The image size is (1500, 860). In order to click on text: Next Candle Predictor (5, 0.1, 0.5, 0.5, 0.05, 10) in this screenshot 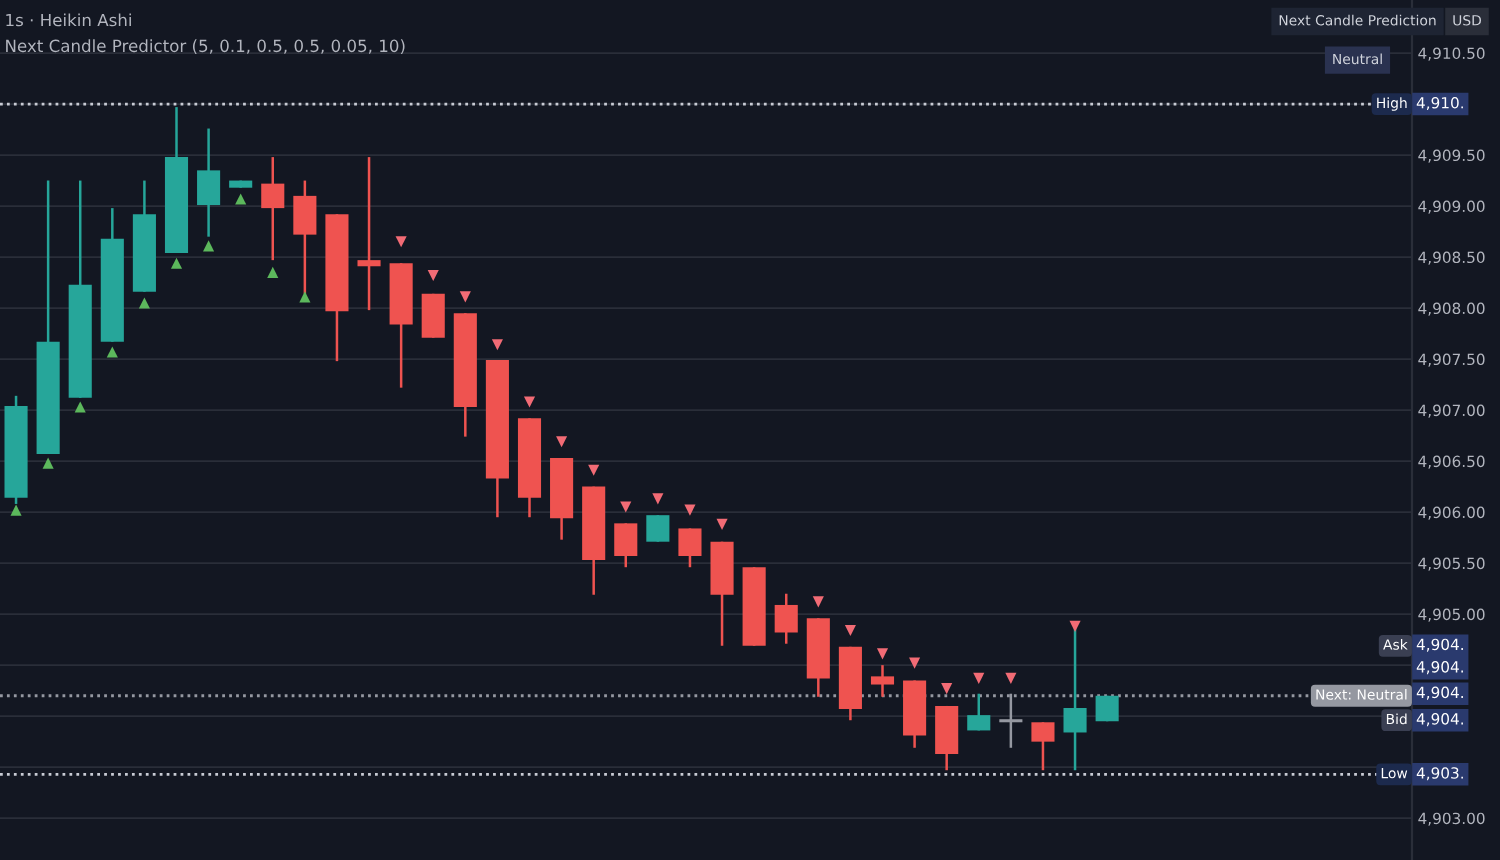, I will do `click(205, 47)`.